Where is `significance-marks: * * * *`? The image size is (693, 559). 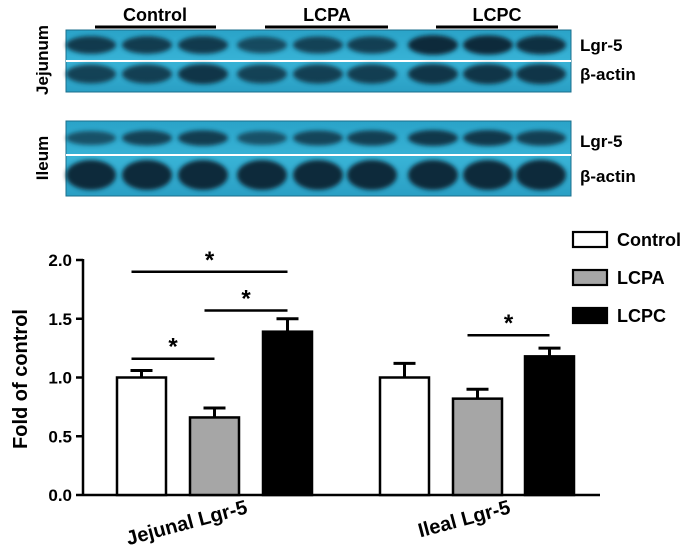 significance-marks: * * * * is located at coordinates (340, 304).